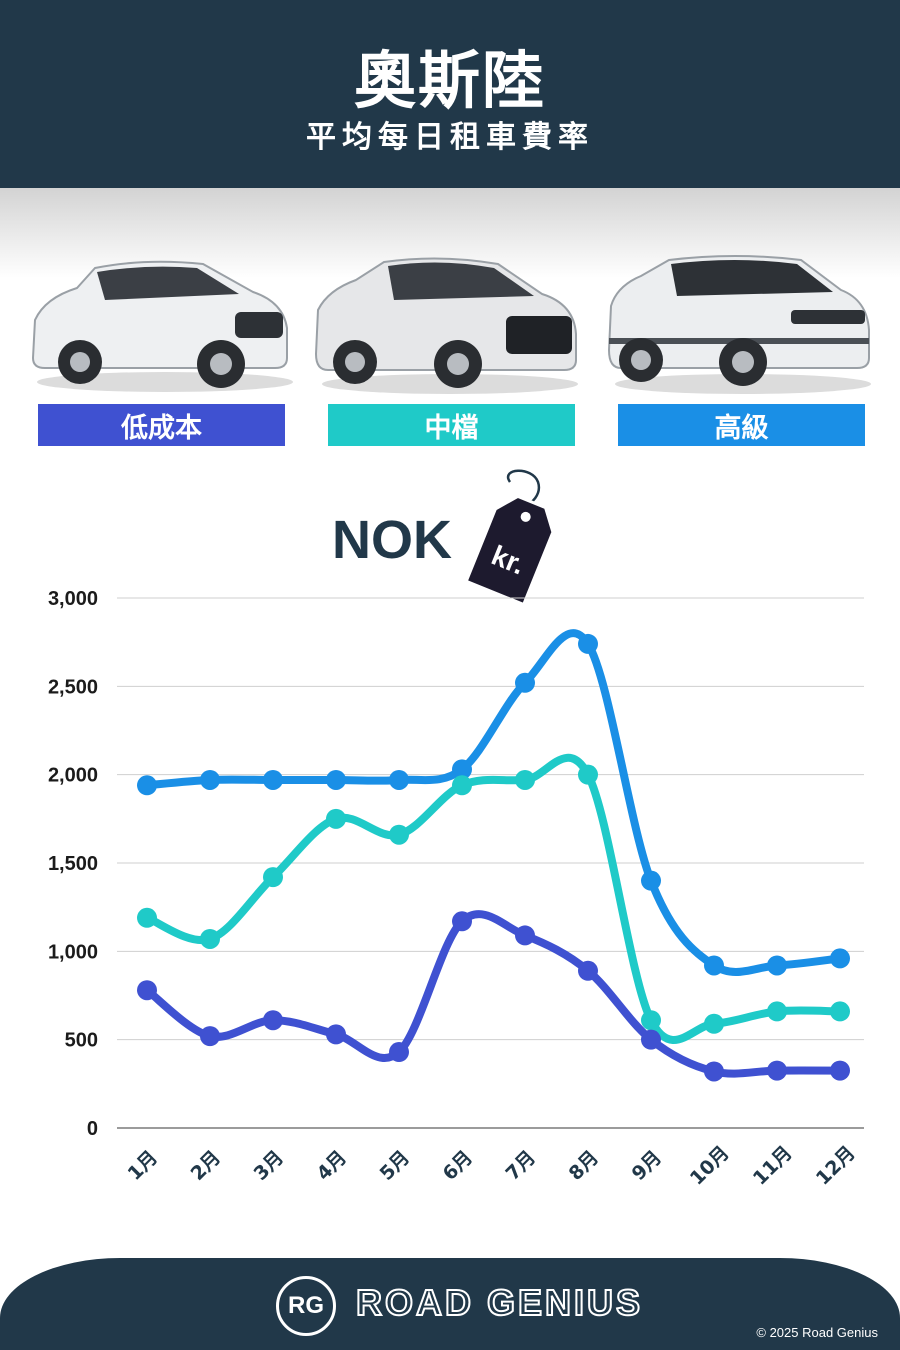  I want to click on page-subtitle: 平均每日租車費率, so click(450, 137).